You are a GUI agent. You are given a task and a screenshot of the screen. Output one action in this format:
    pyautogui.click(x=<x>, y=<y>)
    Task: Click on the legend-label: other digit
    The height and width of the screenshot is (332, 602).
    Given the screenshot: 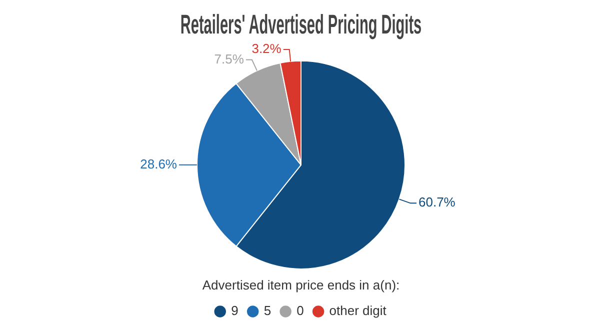 What is the action you would take?
    pyautogui.click(x=358, y=310)
    